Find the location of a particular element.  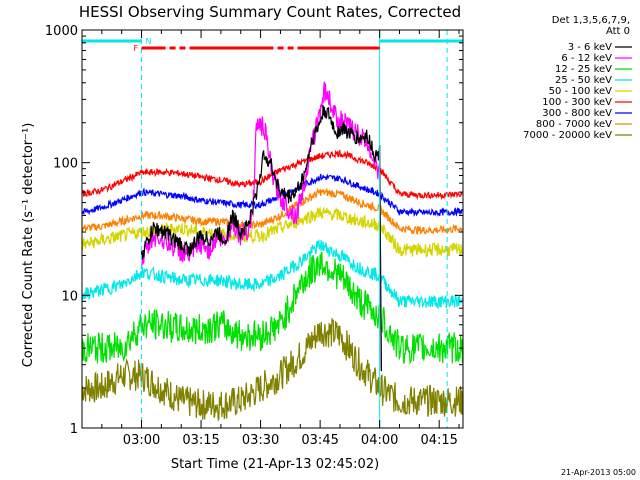

legend-label: 3 - 6 keV is located at coordinates (590, 47).